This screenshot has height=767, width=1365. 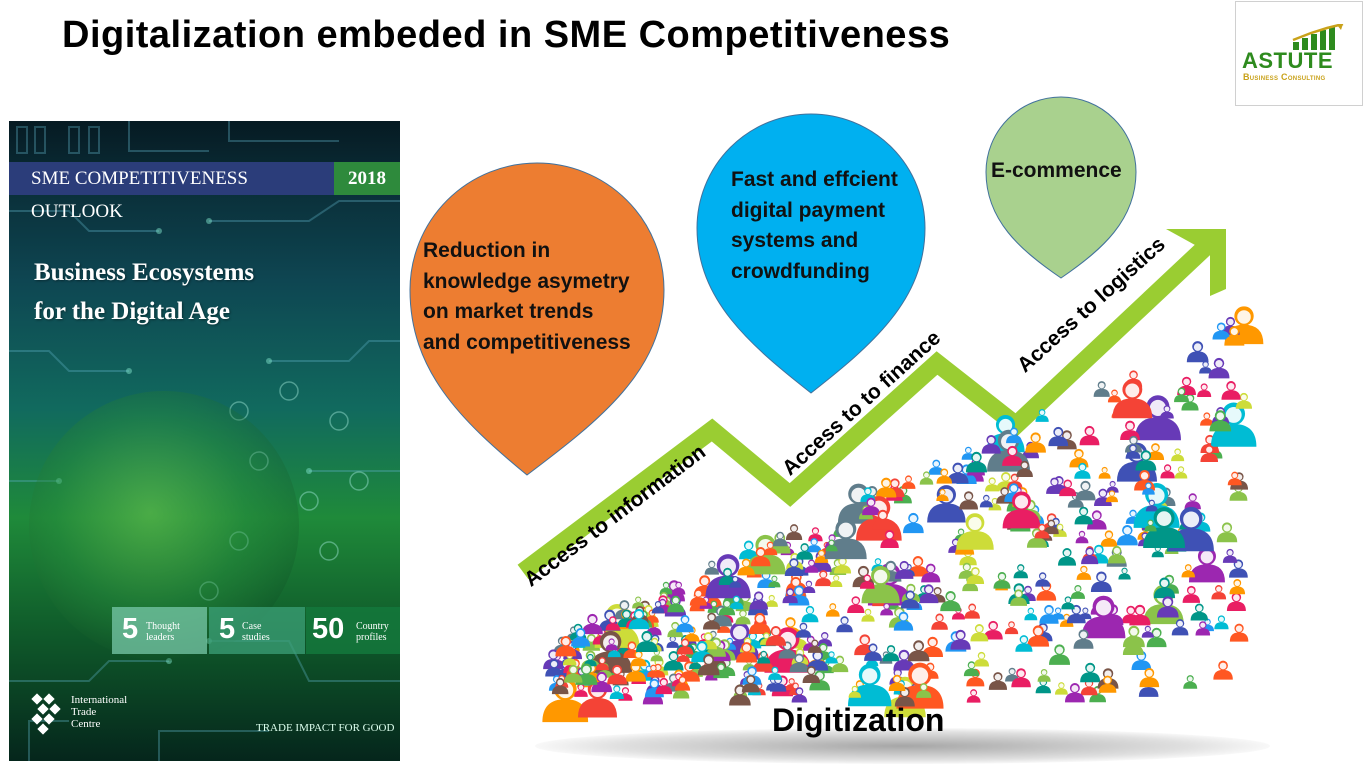 I want to click on stat-label: Case studies, so click(x=256, y=632).